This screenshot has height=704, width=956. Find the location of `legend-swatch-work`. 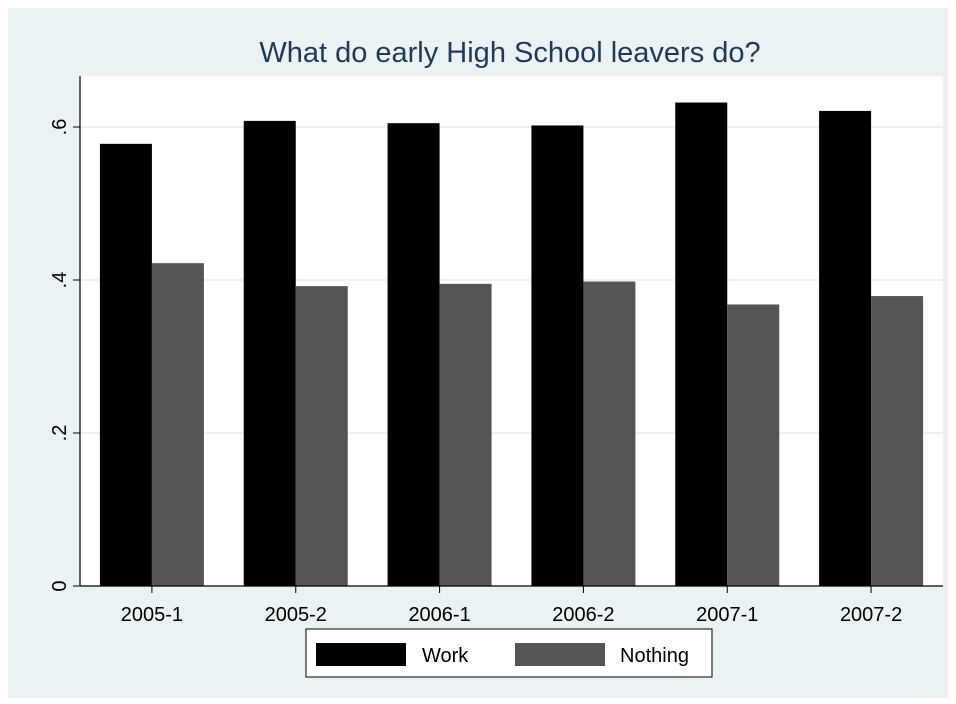

legend-swatch-work is located at coordinates (361, 654).